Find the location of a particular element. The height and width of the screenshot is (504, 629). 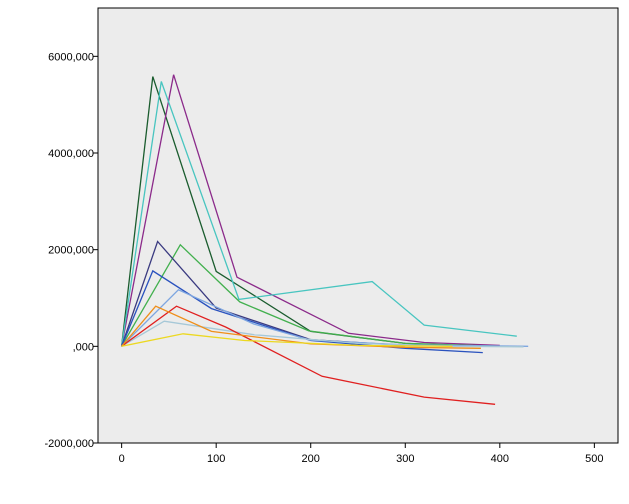

y-tick-label: 2000,000 is located at coordinates (71, 251).